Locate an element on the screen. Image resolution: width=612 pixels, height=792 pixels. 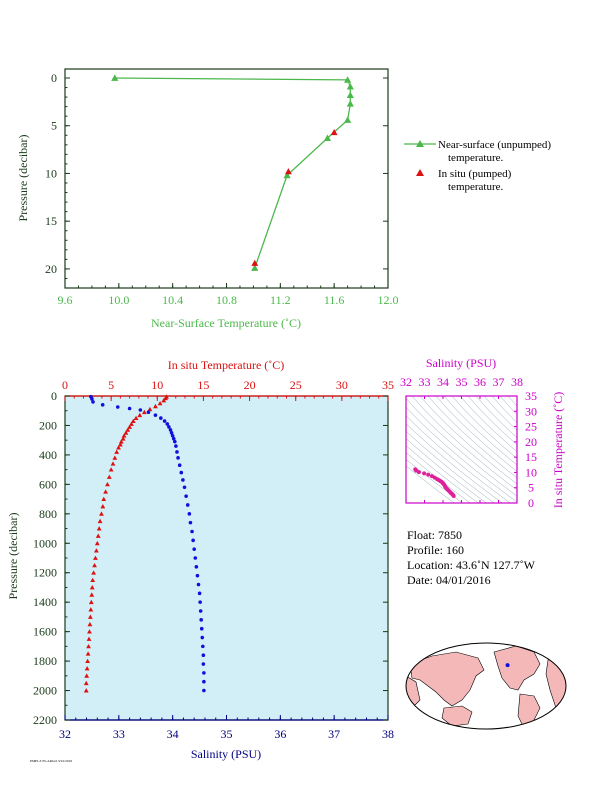
salinity-ticks: 32 33 34 35 36 37 38 is located at coordinates (226, 728).